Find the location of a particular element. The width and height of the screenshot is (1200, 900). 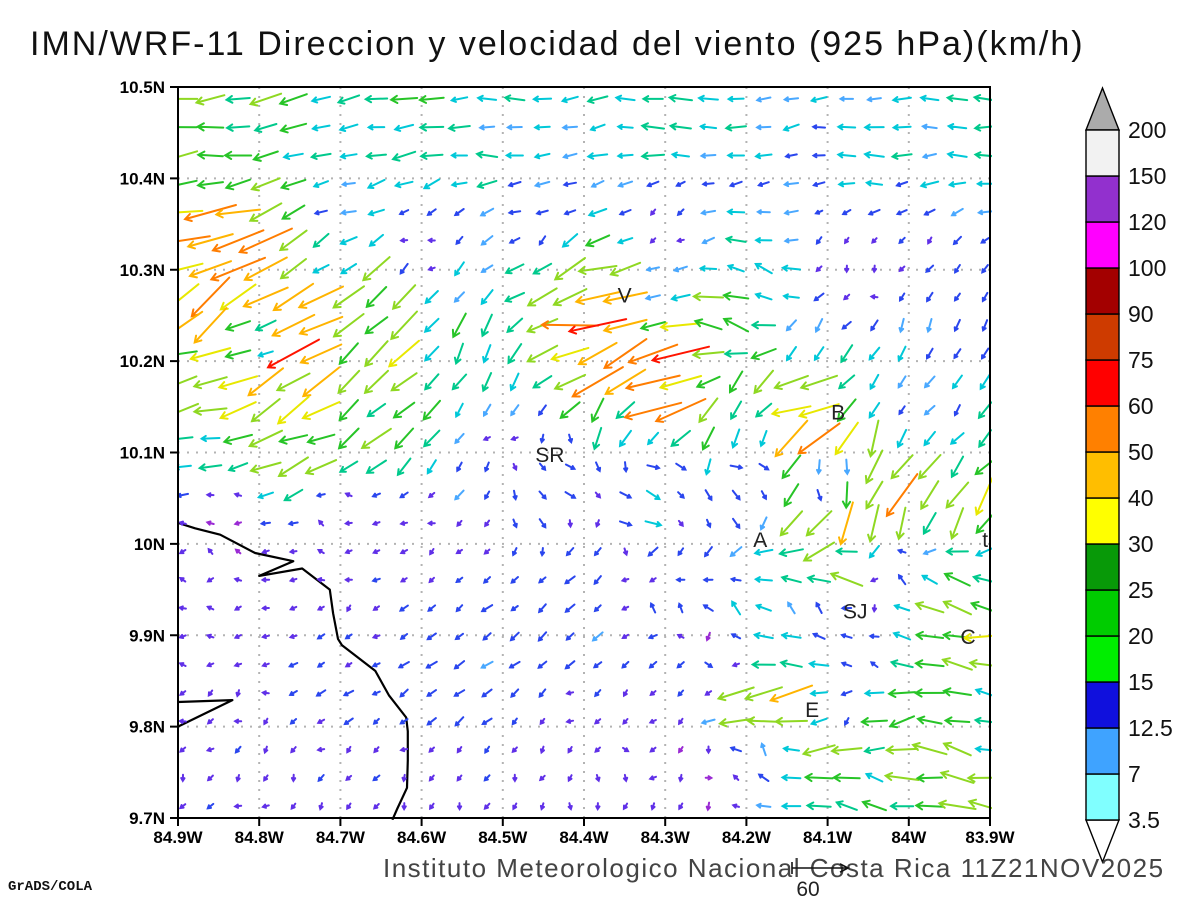

y-tick-label: 10.4N is located at coordinates (142, 178).